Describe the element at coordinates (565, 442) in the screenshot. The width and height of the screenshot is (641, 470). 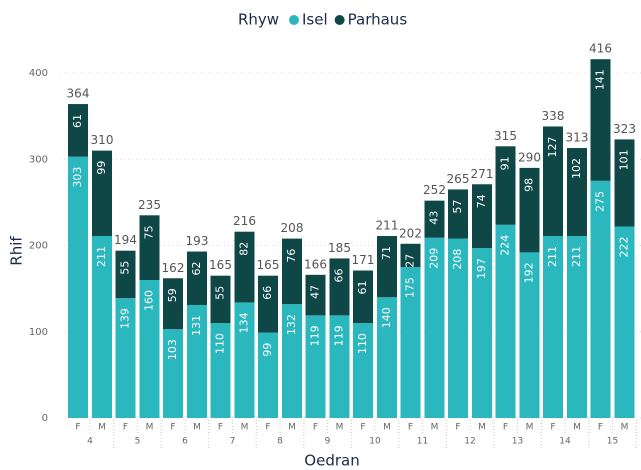
I see `x-group-label: 14` at that location.